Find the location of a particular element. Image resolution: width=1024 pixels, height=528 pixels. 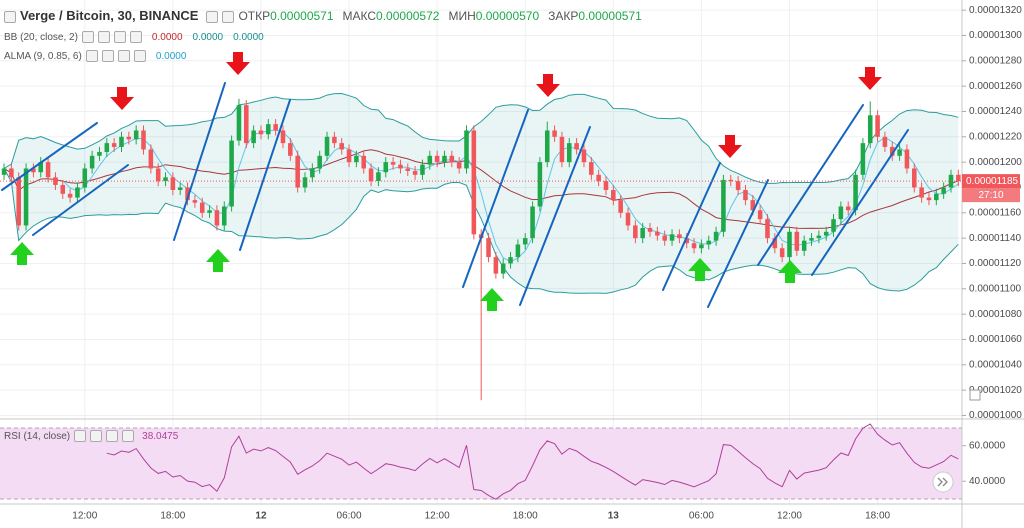

y-tick-label: 0.00001000 is located at coordinates (995, 415).